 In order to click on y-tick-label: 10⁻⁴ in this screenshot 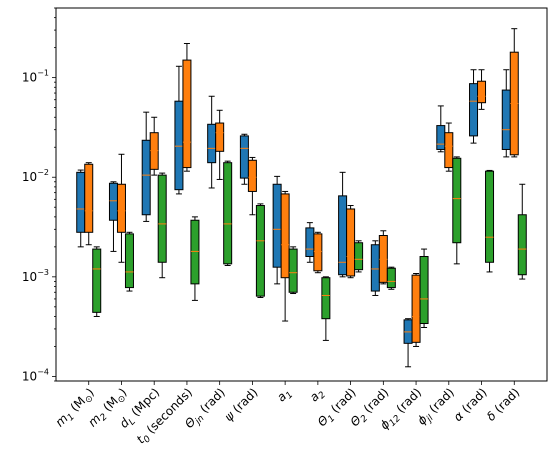, I will do `click(35, 375)`.